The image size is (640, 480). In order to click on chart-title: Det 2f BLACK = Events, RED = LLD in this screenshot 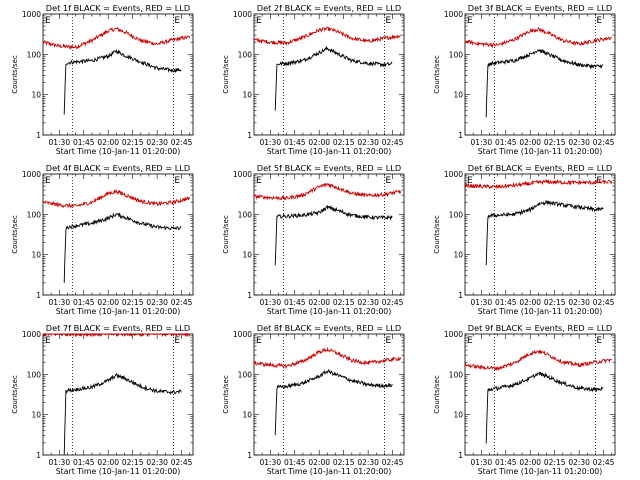, I will do `click(329, 8)`.